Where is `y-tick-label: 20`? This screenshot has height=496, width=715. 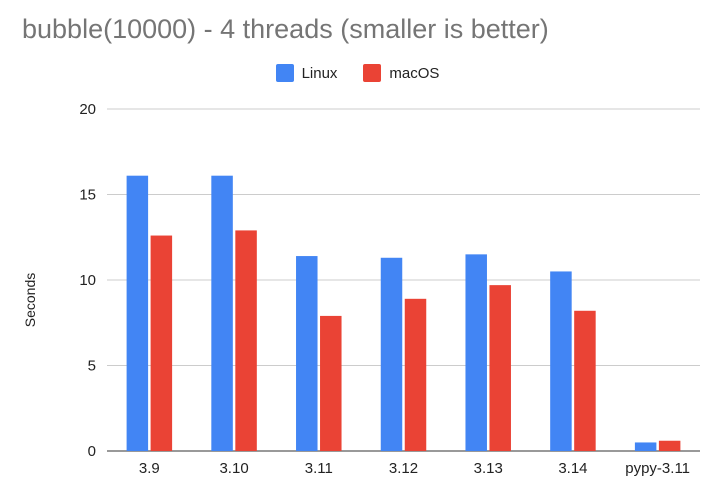
y-tick-label: 20 is located at coordinates (87, 109).